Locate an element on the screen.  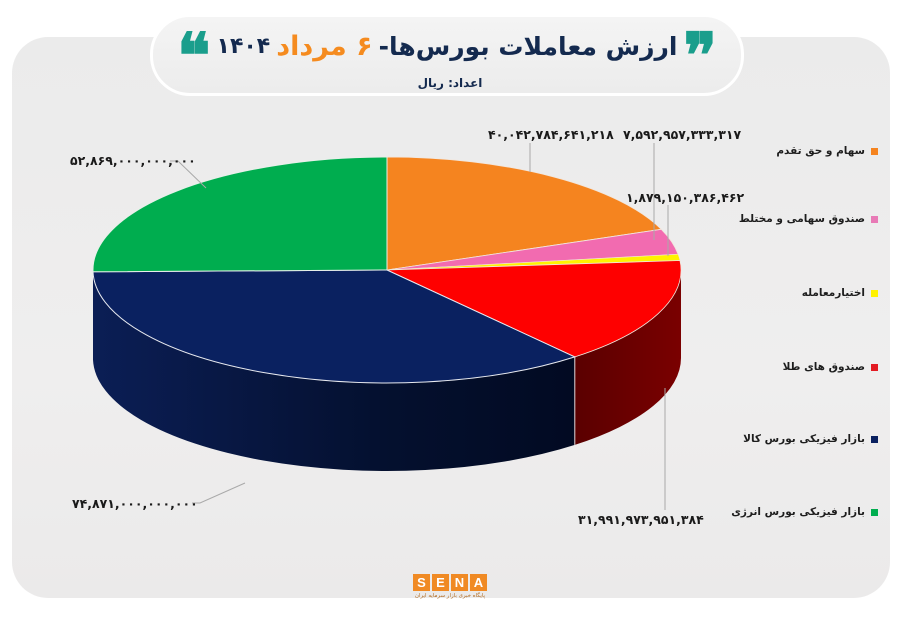
legend-item-gold-funds: صندوق های طلا is located at coordinates (830, 367).